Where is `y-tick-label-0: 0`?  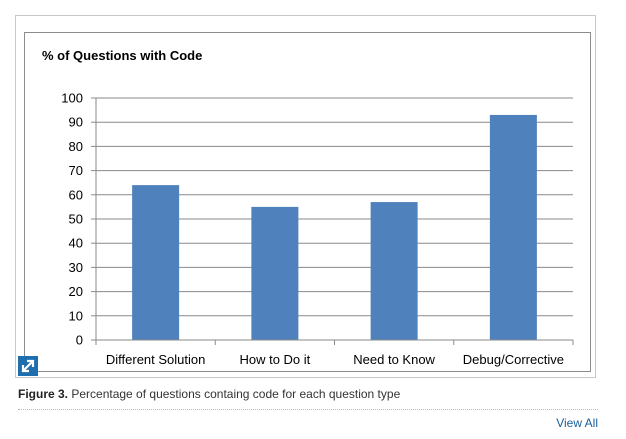
y-tick-label-0: 0 is located at coordinates (79, 340).